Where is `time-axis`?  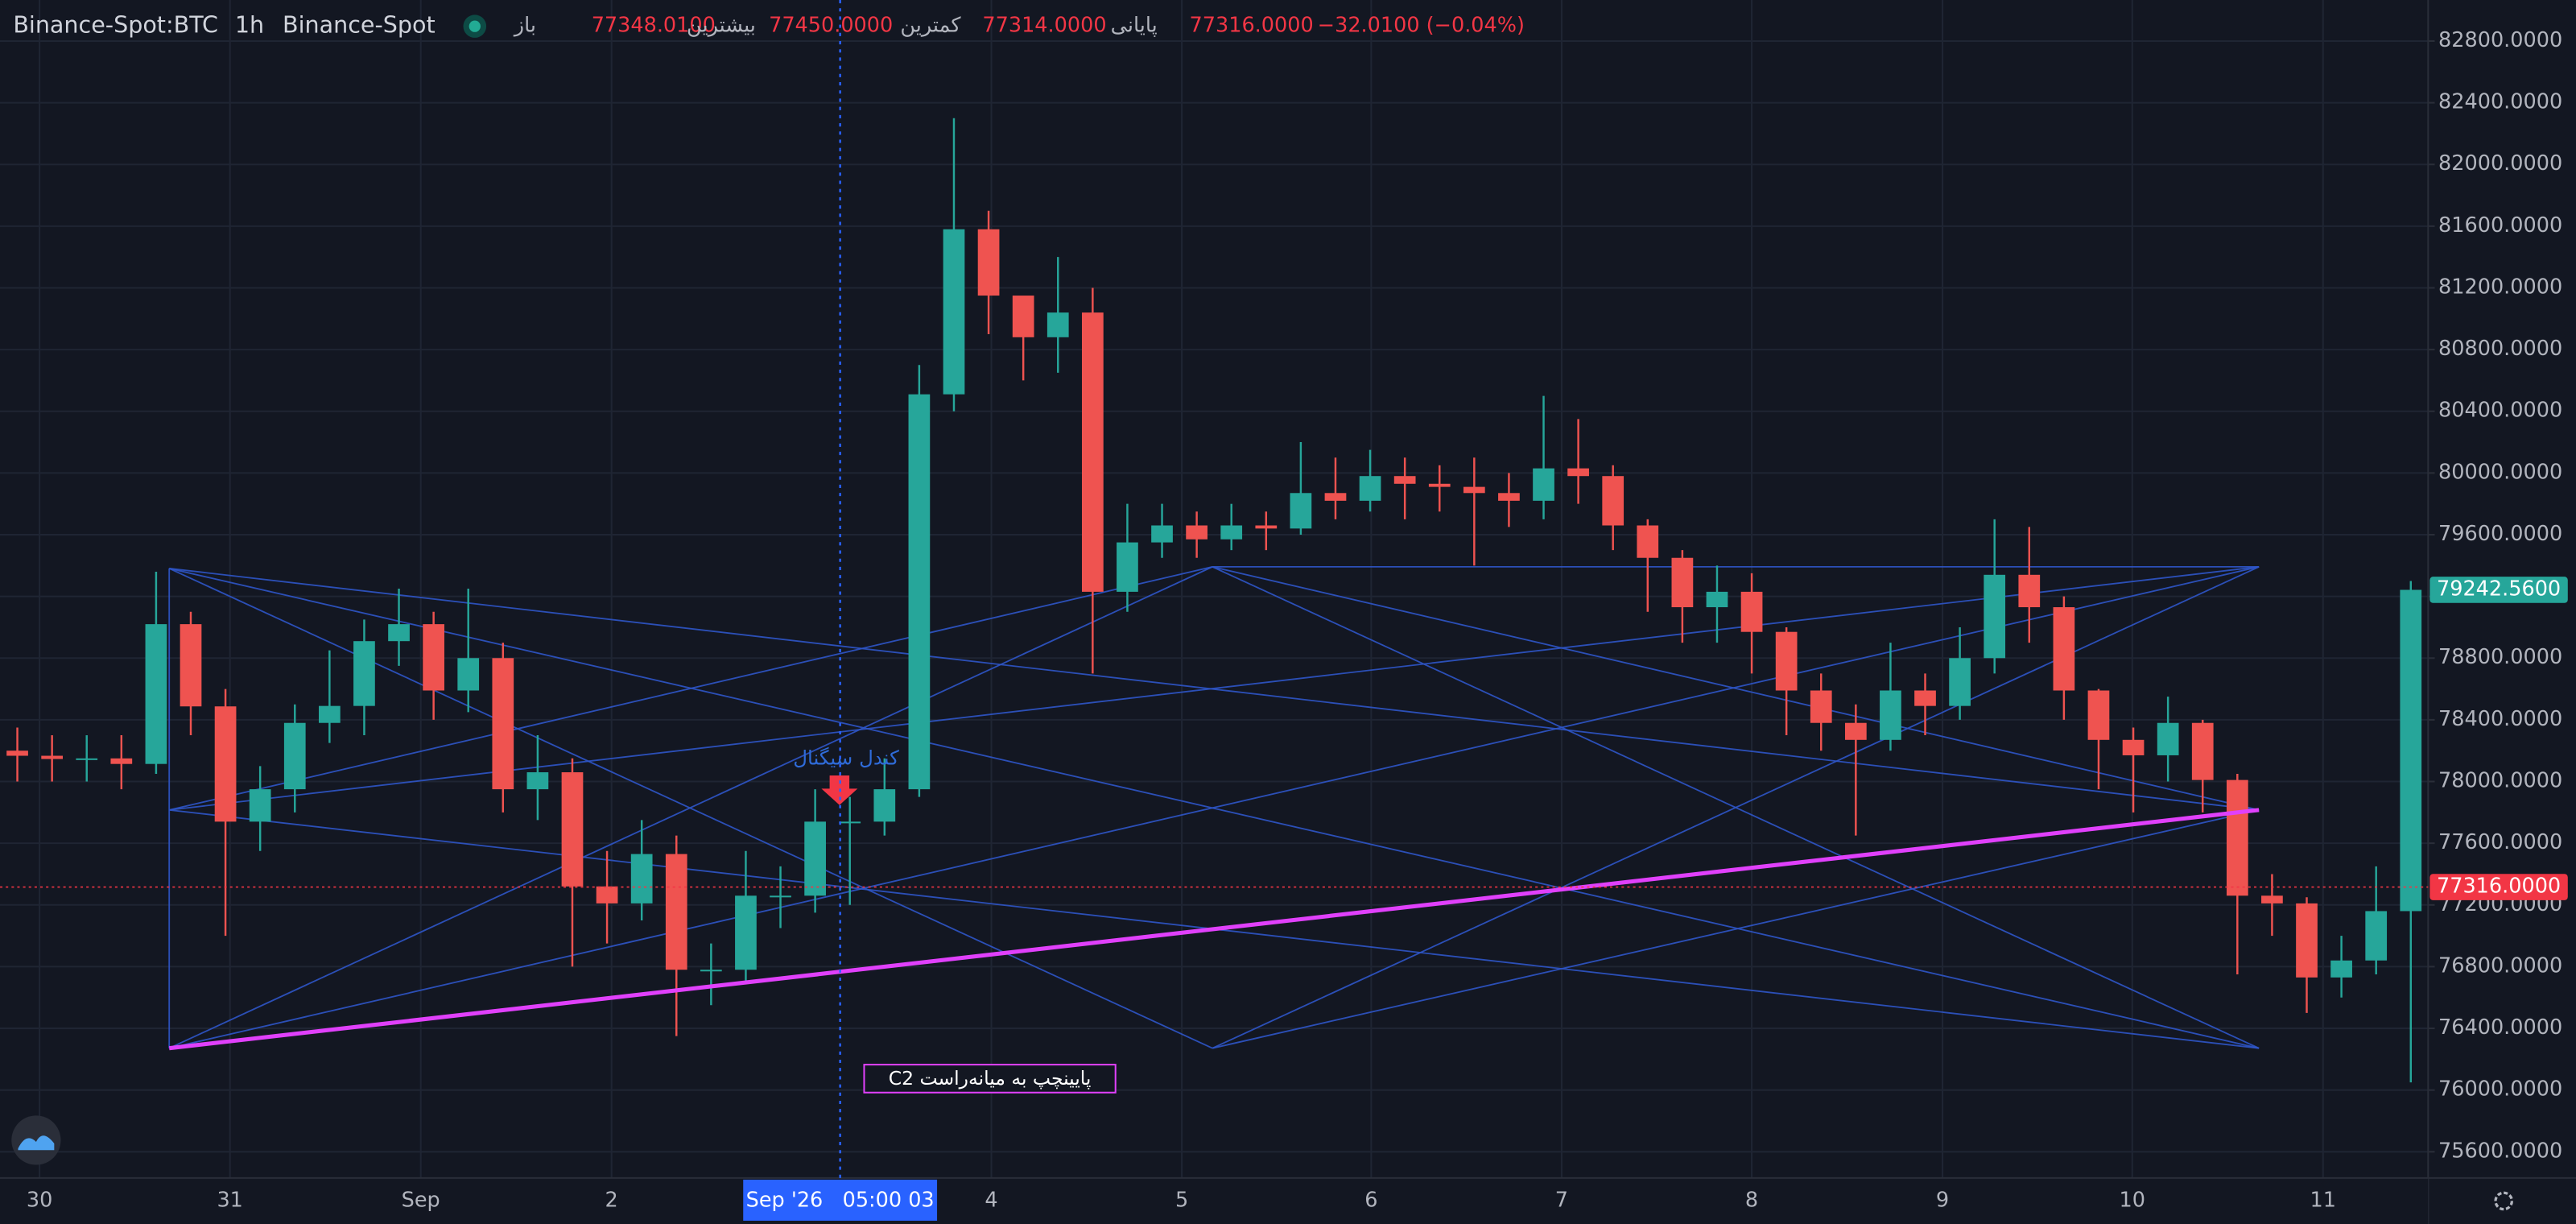 time-axis is located at coordinates (1214, 1200).